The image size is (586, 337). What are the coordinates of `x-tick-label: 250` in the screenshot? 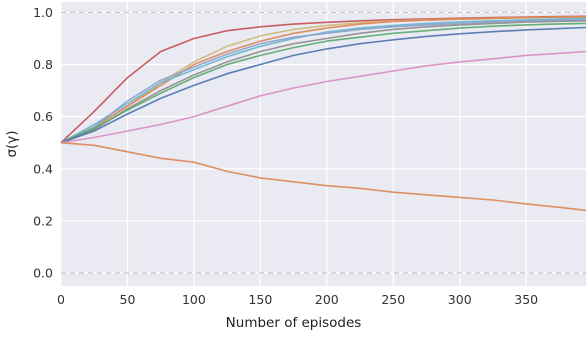 It's located at (393, 299).